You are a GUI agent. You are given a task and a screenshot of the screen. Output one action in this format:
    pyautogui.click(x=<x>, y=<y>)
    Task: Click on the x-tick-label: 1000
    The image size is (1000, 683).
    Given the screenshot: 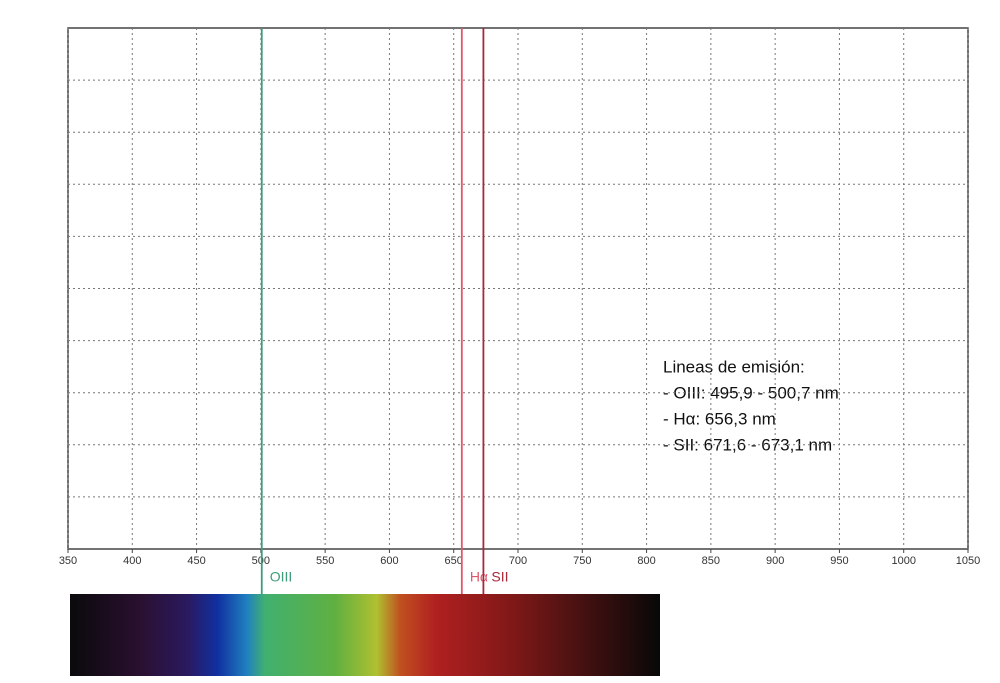 What is the action you would take?
    pyautogui.click(x=903, y=561)
    